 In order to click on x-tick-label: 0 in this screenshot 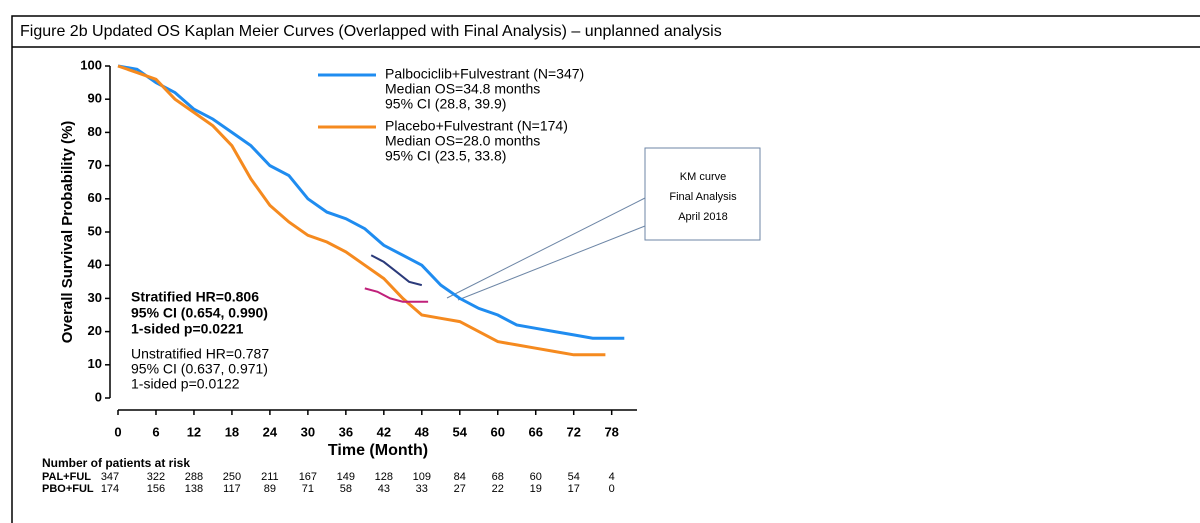, I will do `click(117, 431)`.